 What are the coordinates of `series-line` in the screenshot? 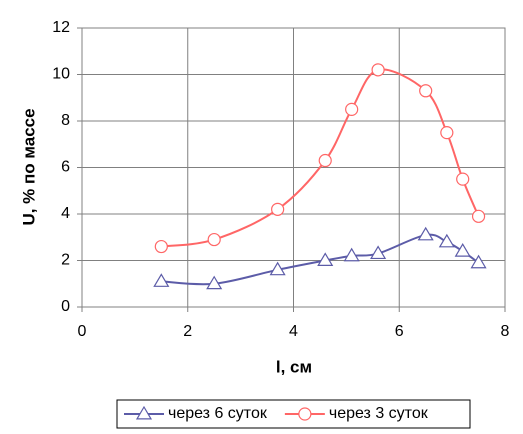 It's located at (320, 259).